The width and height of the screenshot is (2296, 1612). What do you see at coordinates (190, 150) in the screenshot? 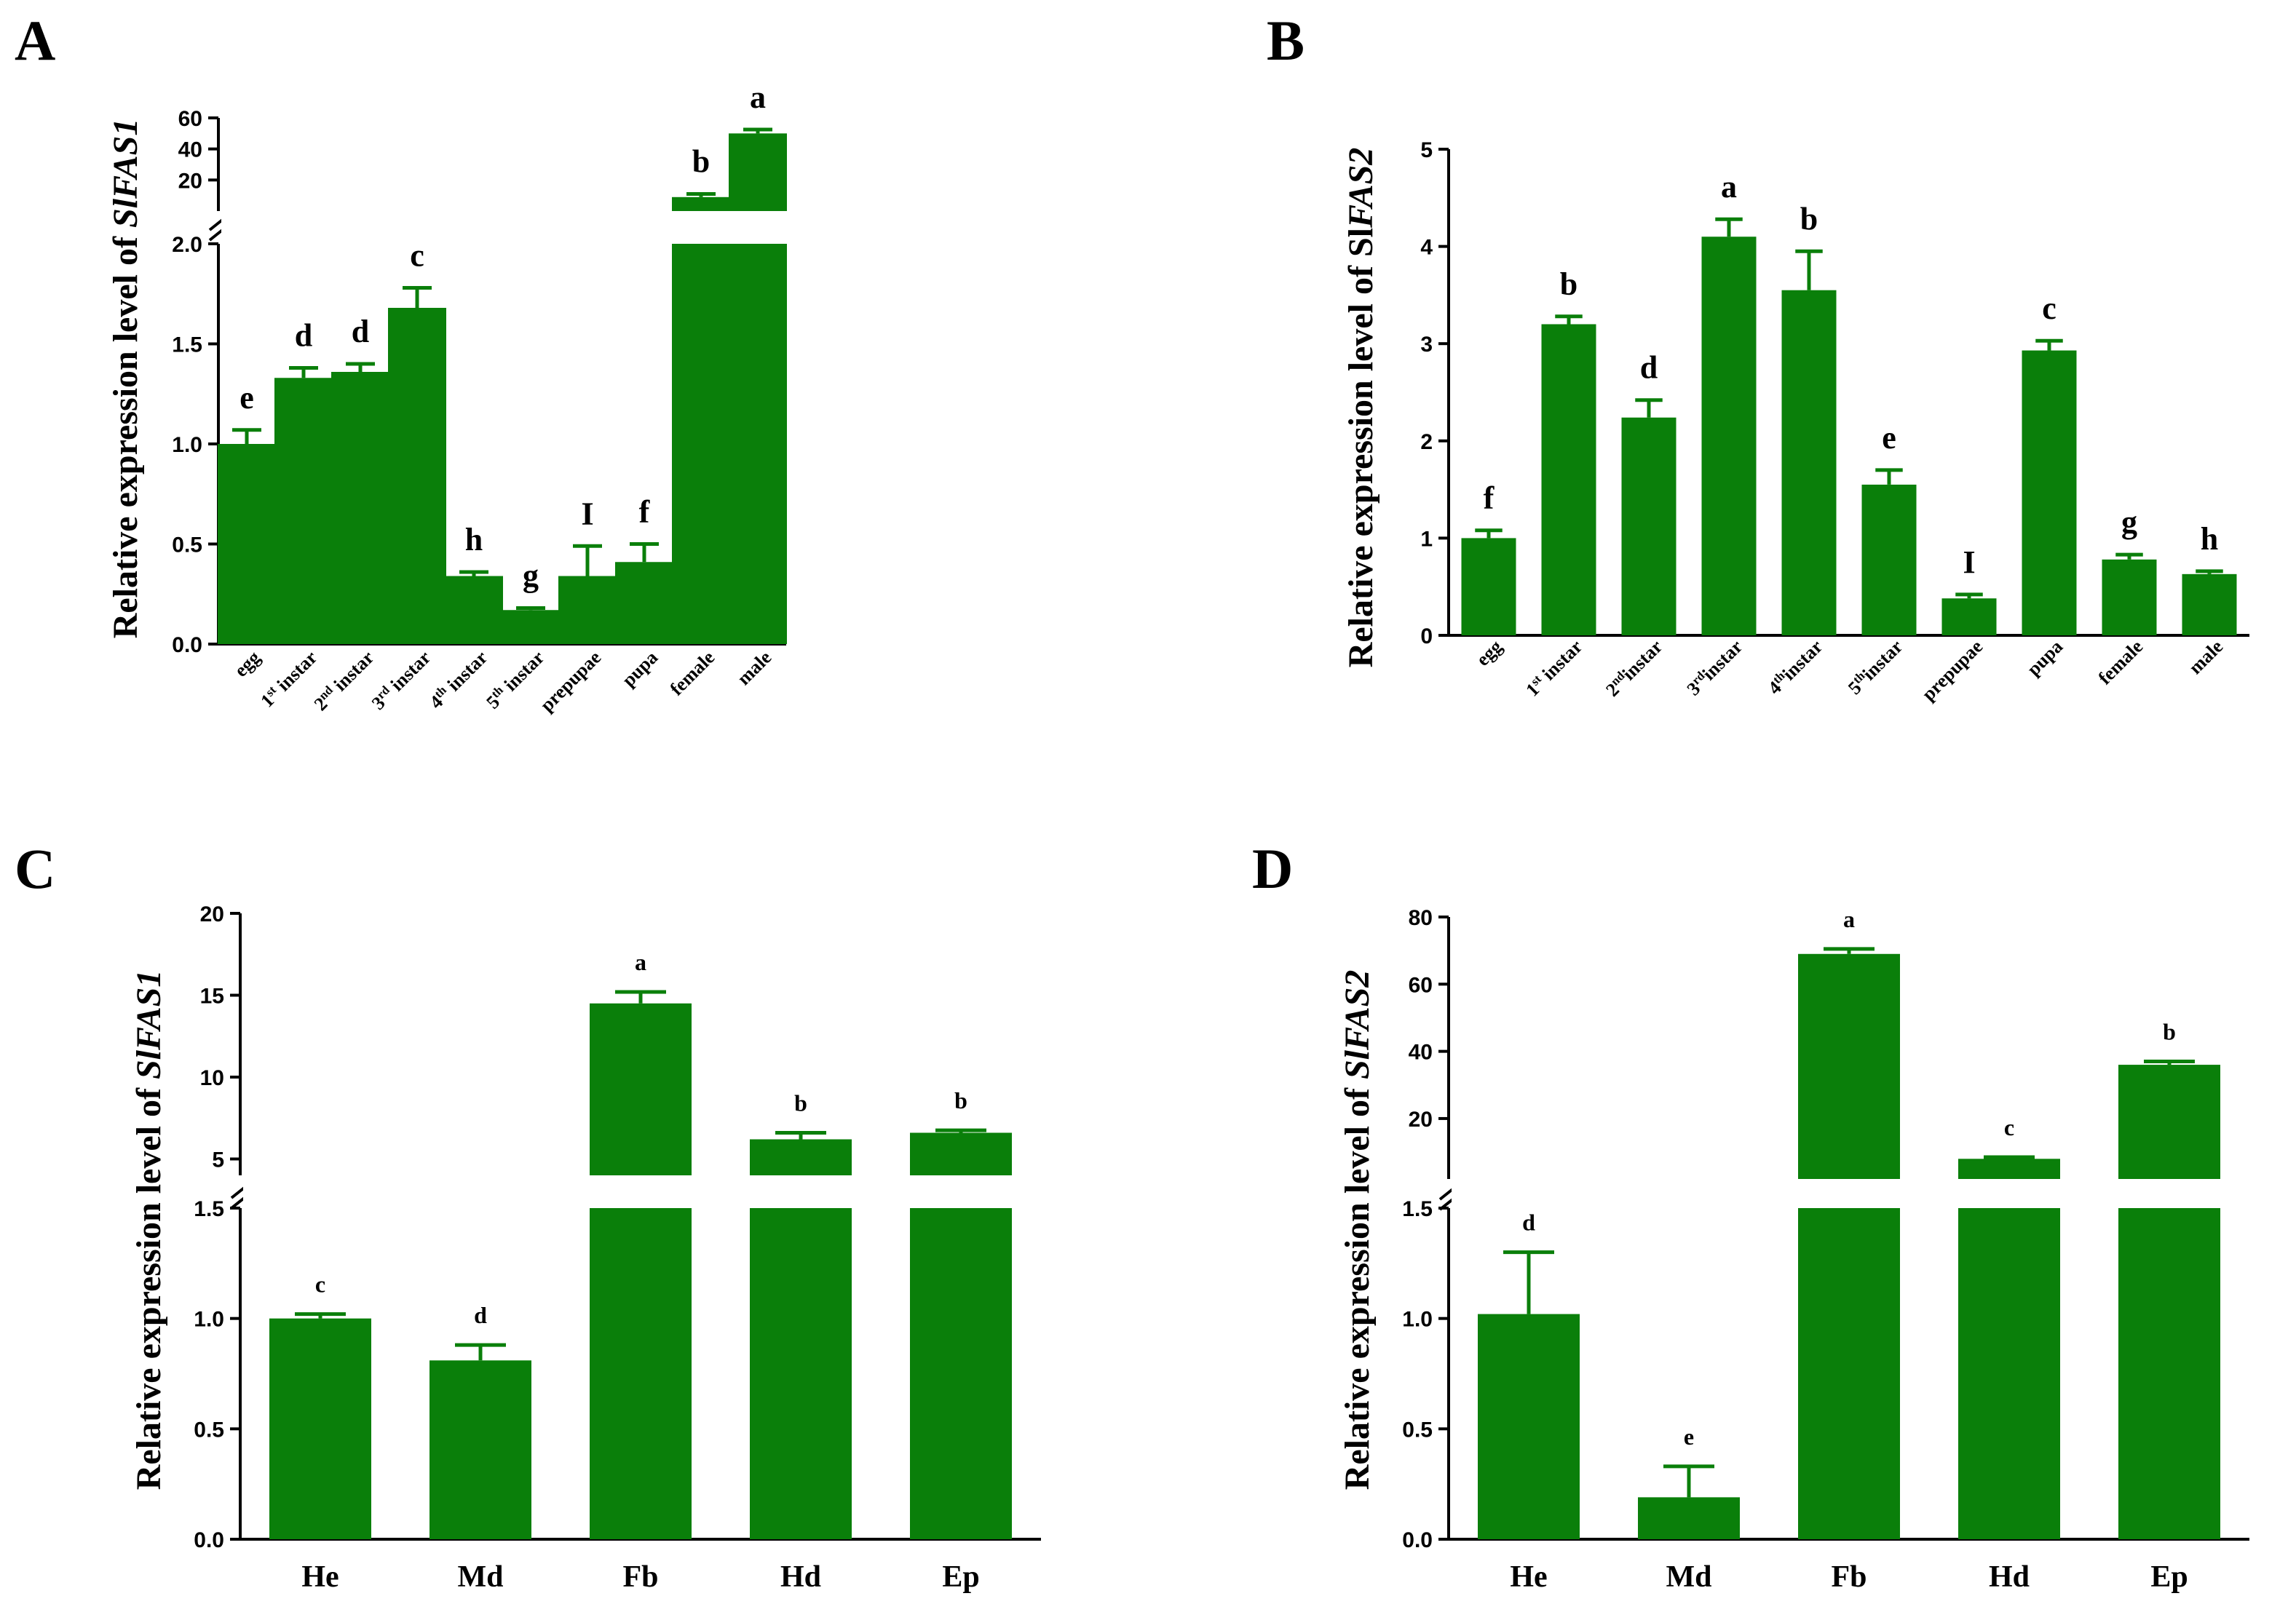
I see `y-tick-label: 40` at bounding box center [190, 150].